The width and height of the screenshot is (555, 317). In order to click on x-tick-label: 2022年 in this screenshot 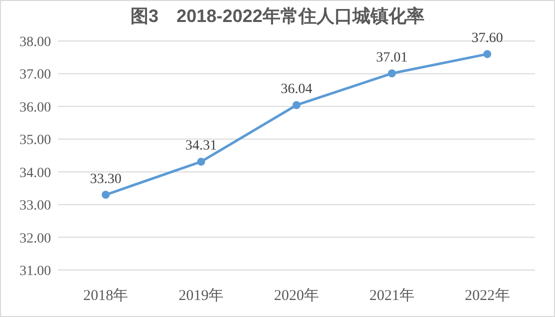, I will do `click(487, 295)`.